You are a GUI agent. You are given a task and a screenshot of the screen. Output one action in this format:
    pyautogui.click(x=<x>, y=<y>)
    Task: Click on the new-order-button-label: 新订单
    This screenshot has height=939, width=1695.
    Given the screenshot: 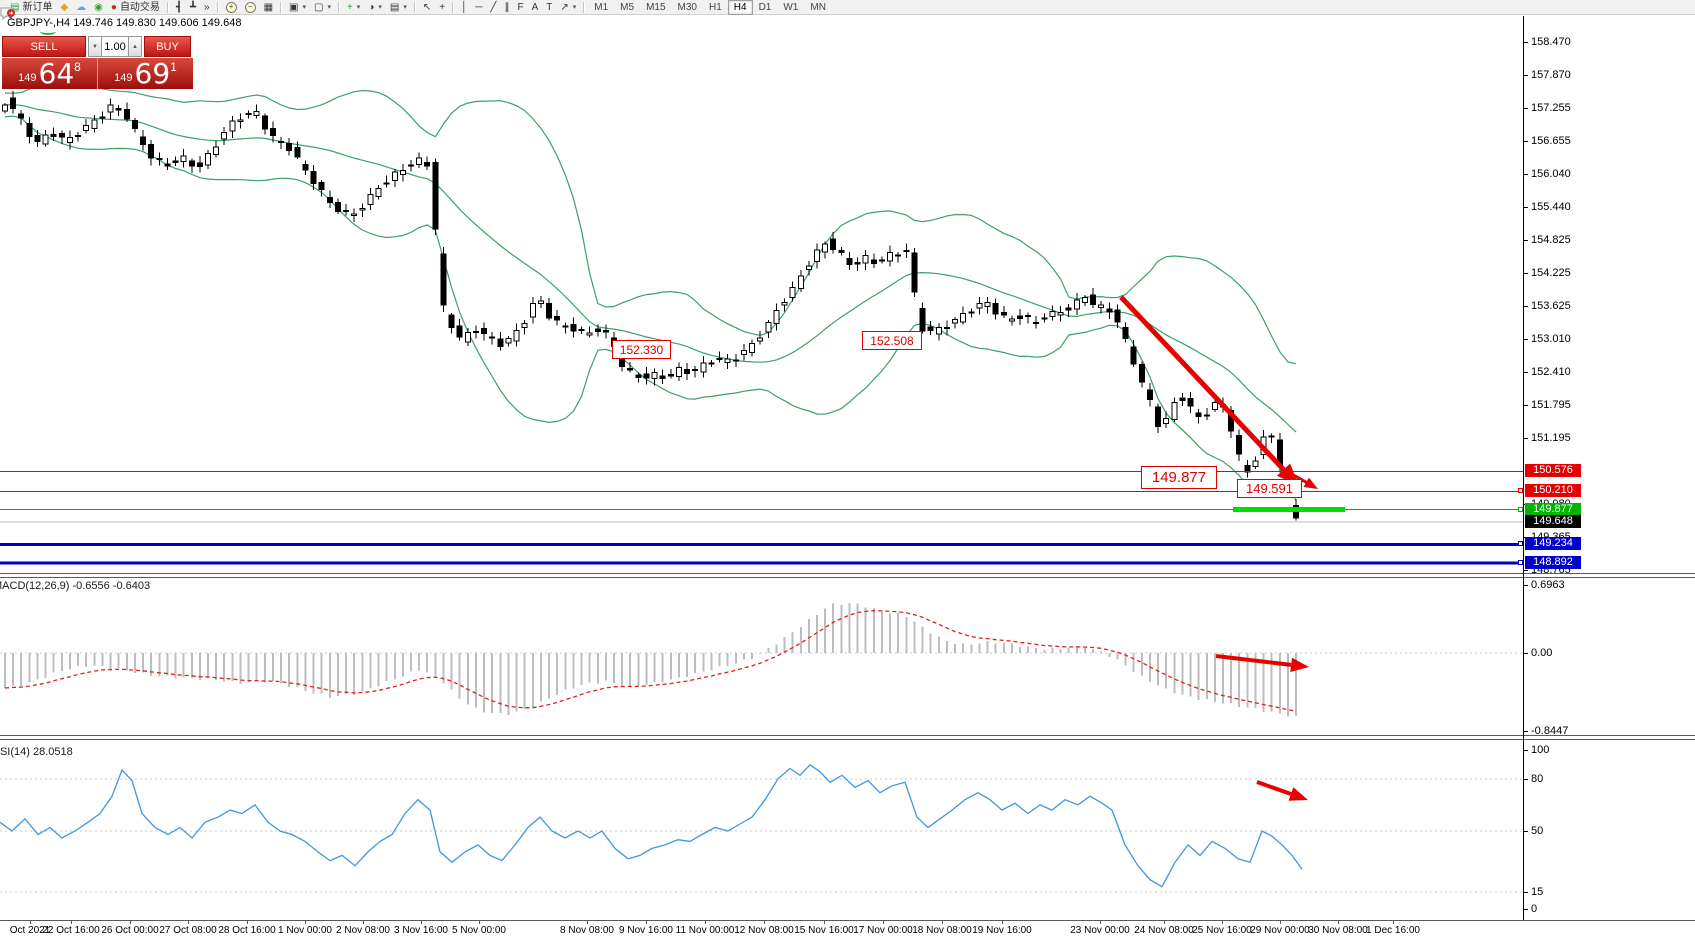 What is the action you would take?
    pyautogui.click(x=37, y=7)
    